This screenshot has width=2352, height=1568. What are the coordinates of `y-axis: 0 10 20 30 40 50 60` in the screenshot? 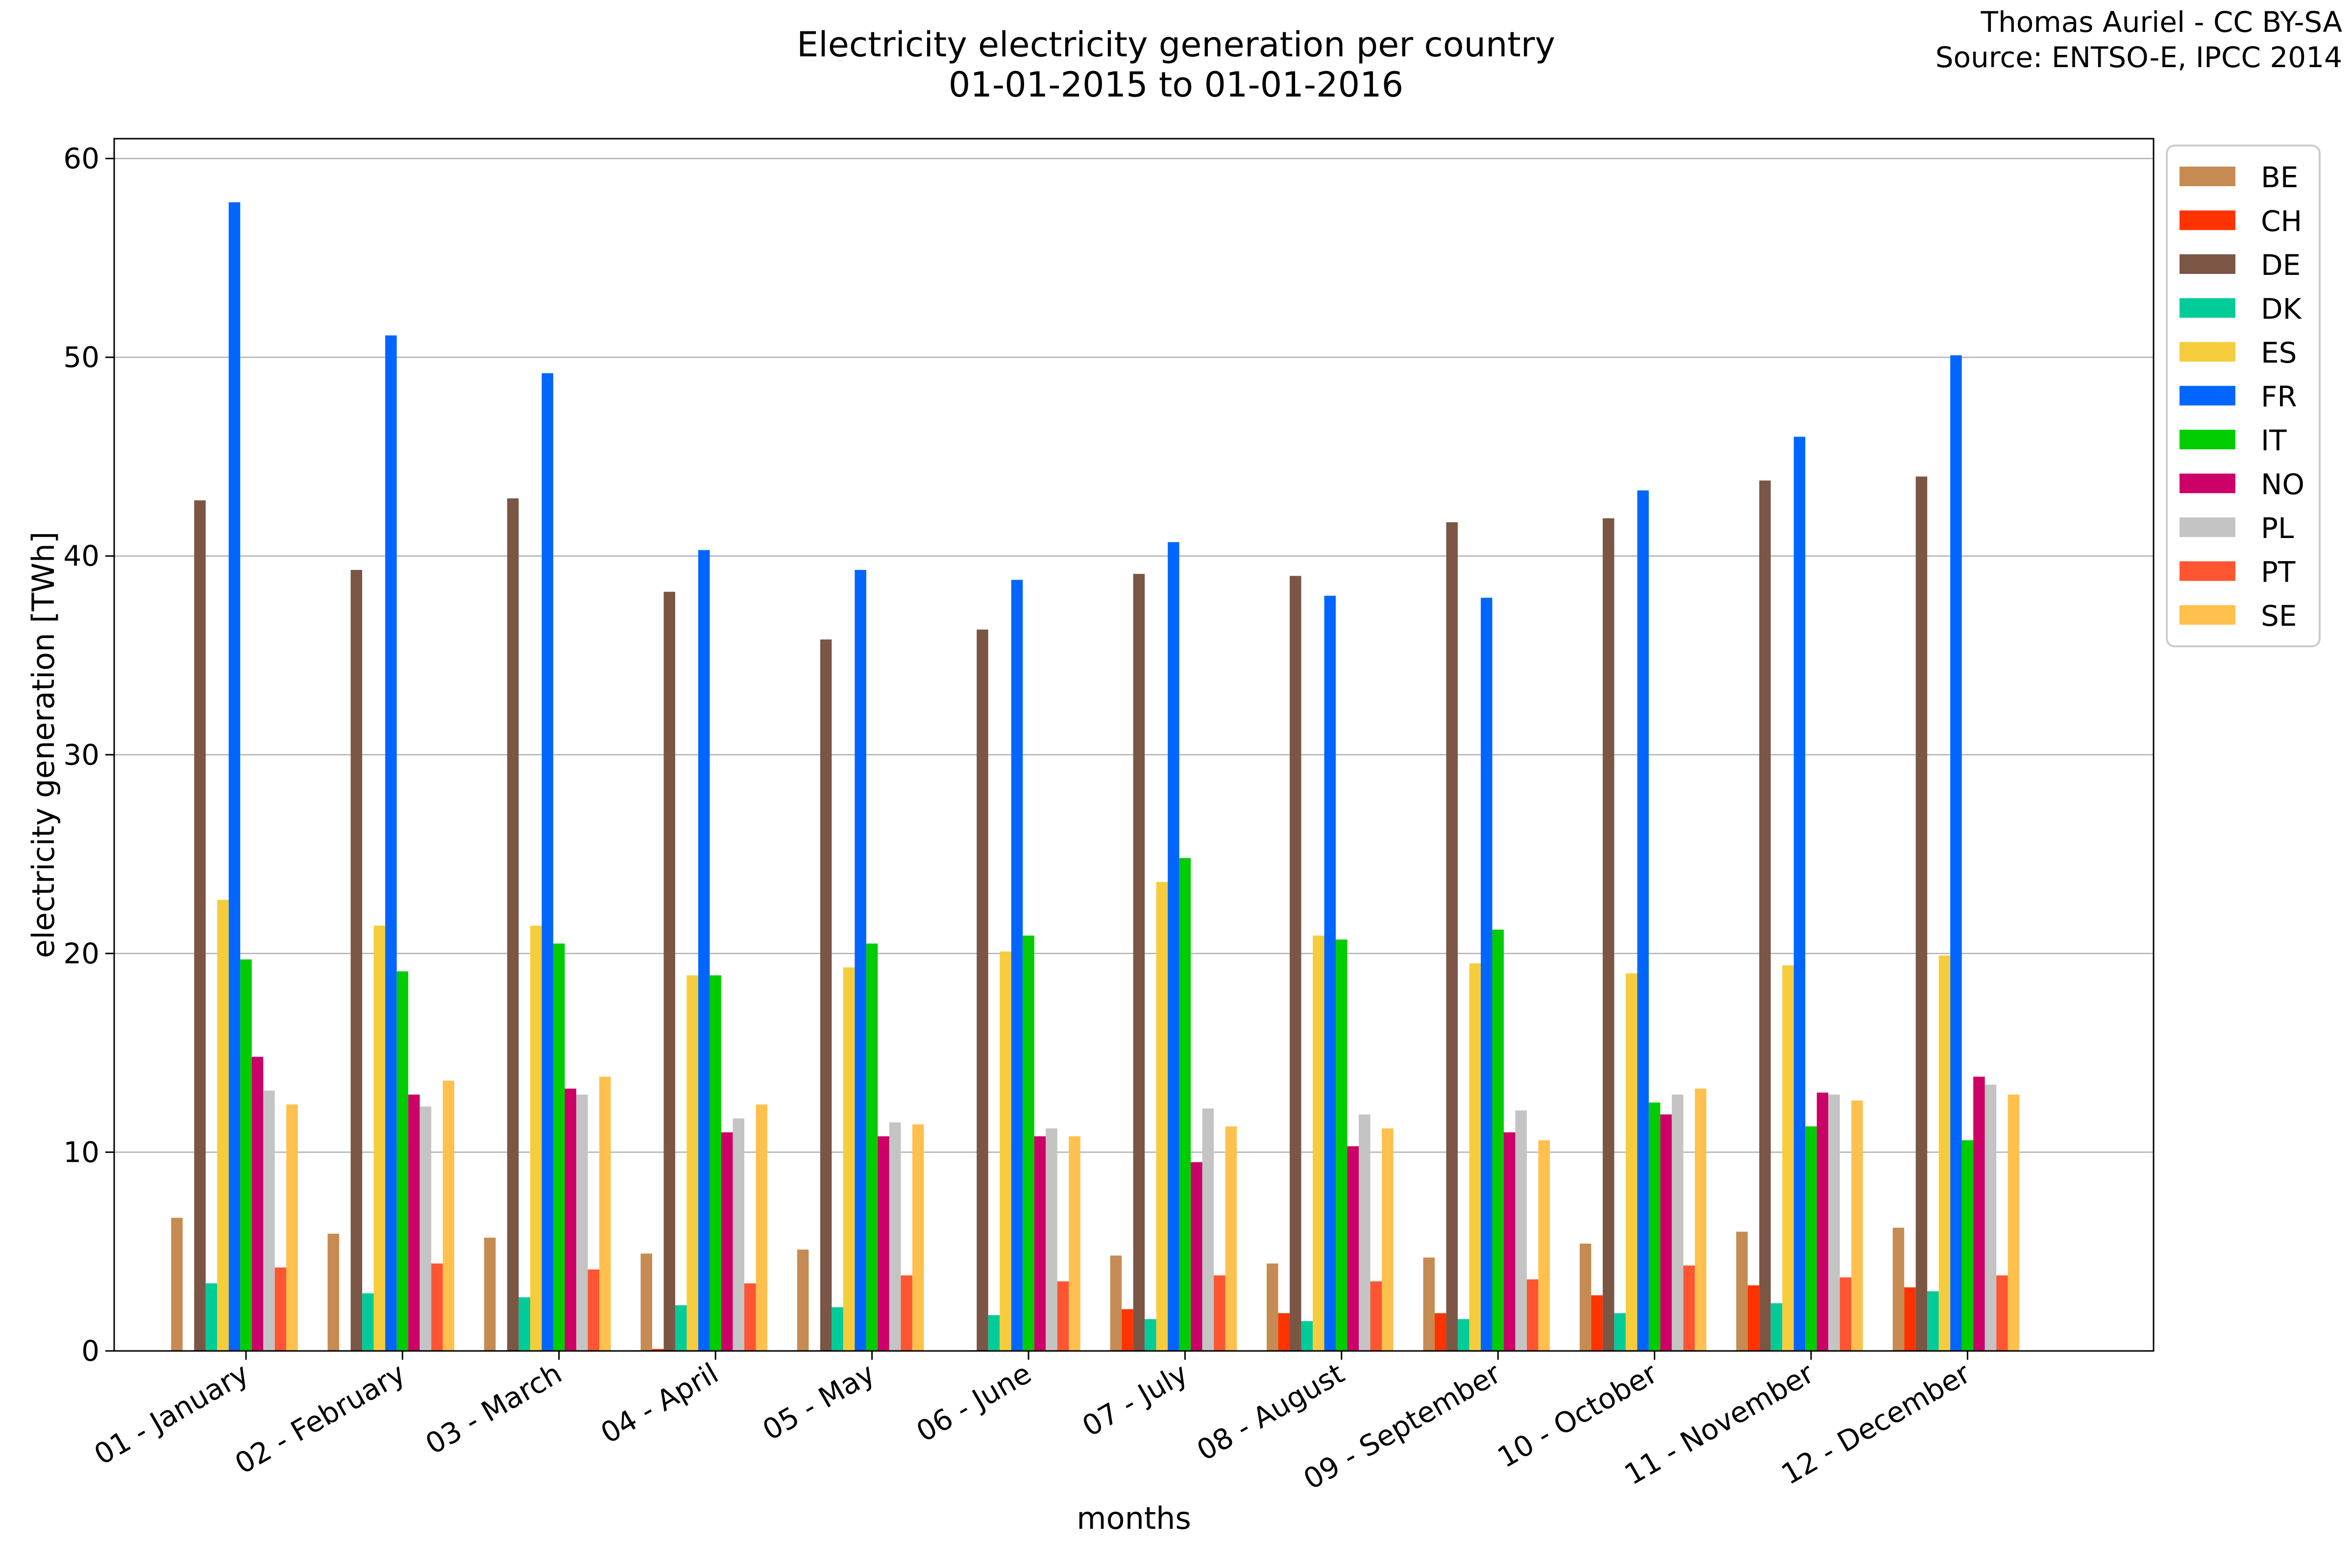 It's located at (88, 755).